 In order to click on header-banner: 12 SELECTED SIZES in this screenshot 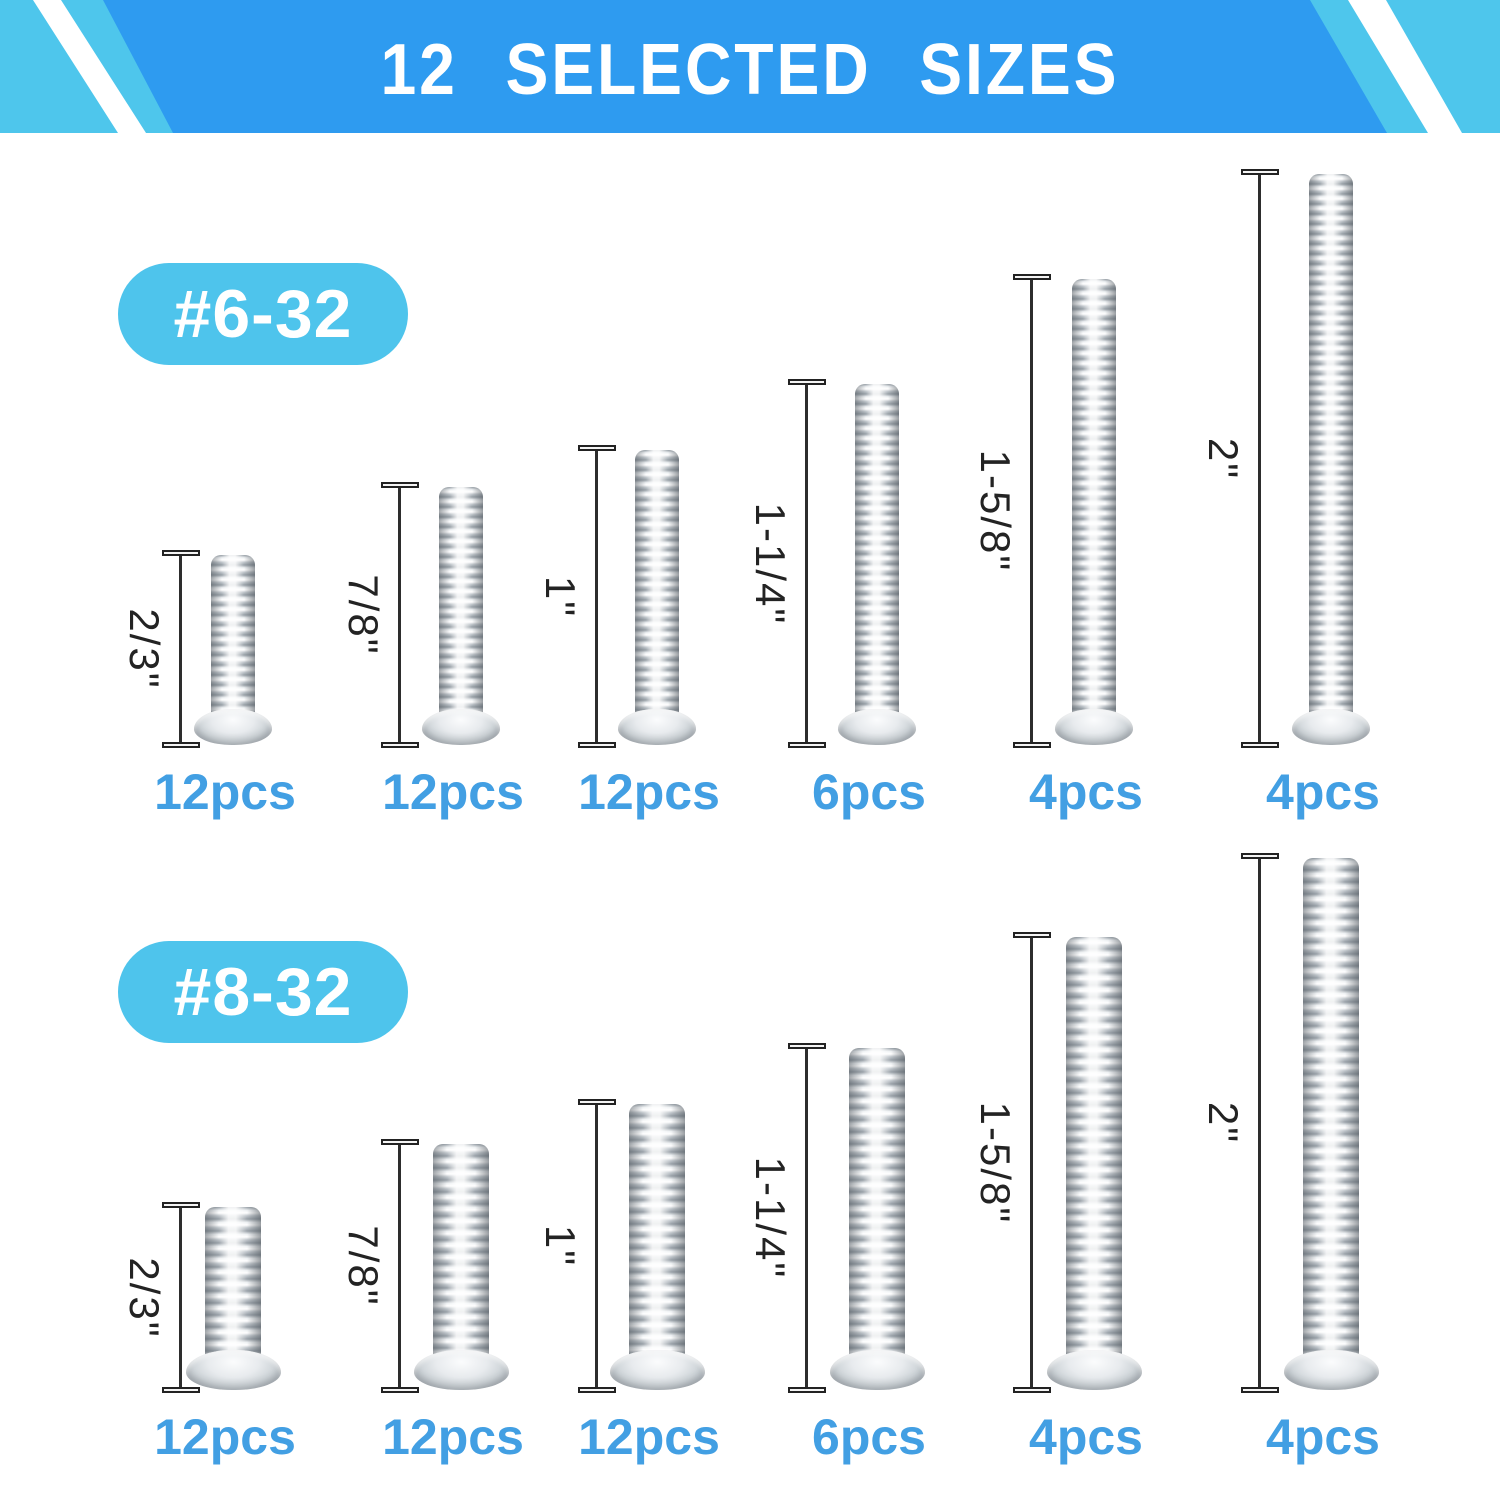, I will do `click(750, 66)`.